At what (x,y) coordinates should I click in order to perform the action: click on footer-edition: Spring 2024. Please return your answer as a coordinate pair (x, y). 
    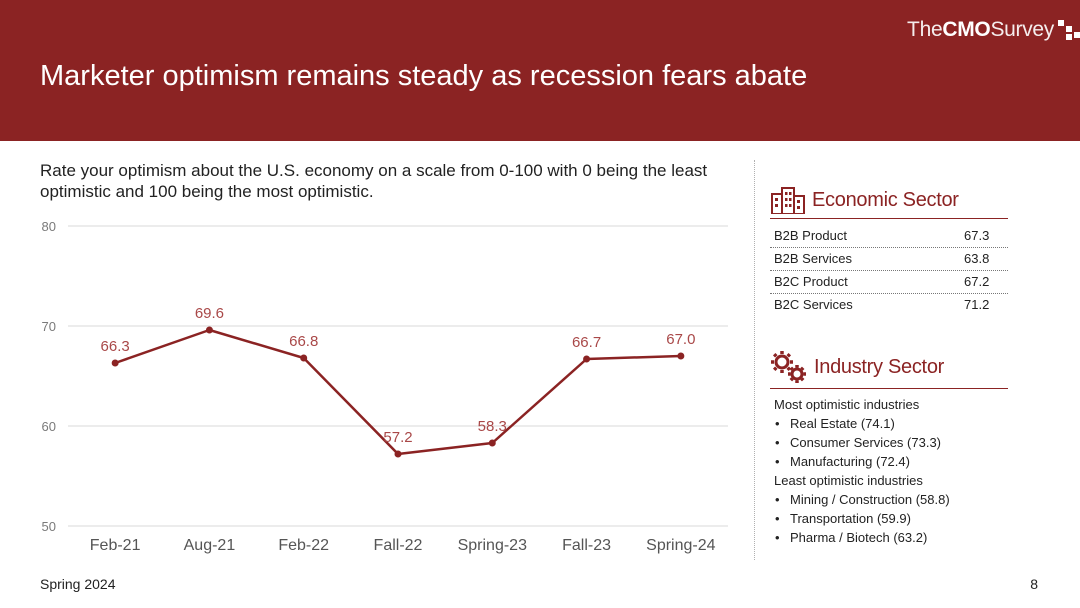
    Looking at the image, I should click on (78, 584).